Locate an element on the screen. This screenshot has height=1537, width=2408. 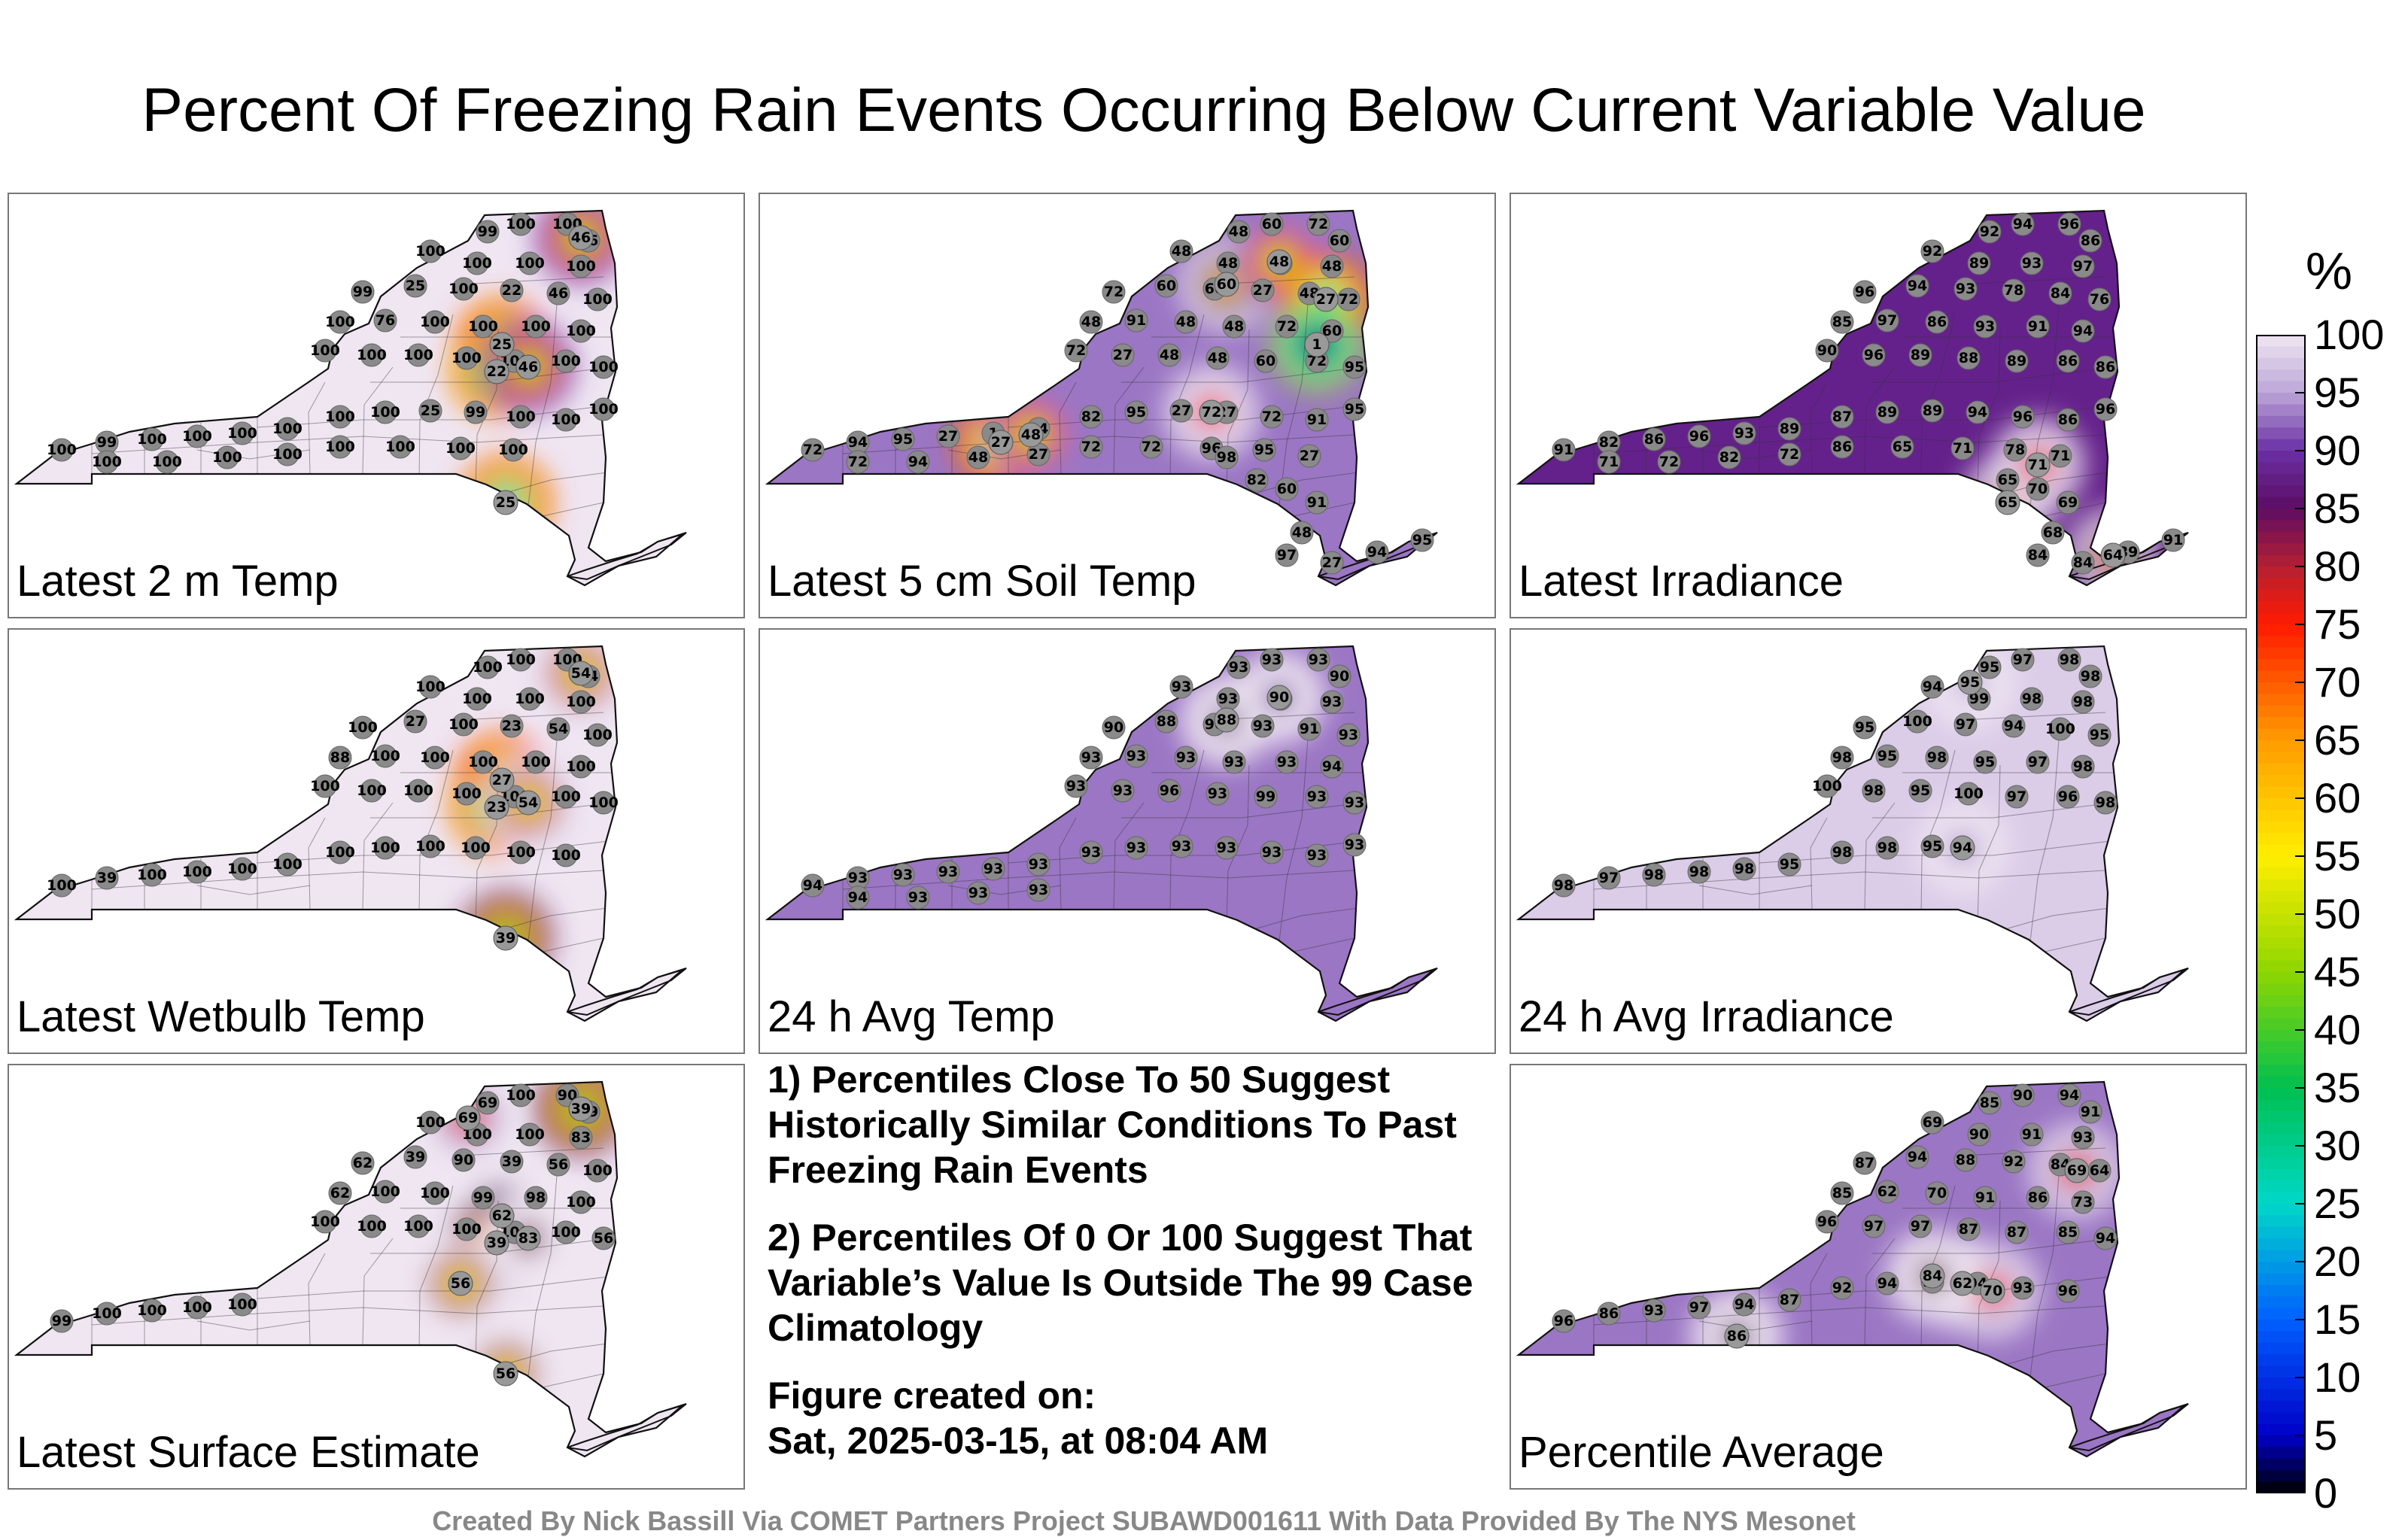
station-value: 89 is located at coordinates (1789, 429).